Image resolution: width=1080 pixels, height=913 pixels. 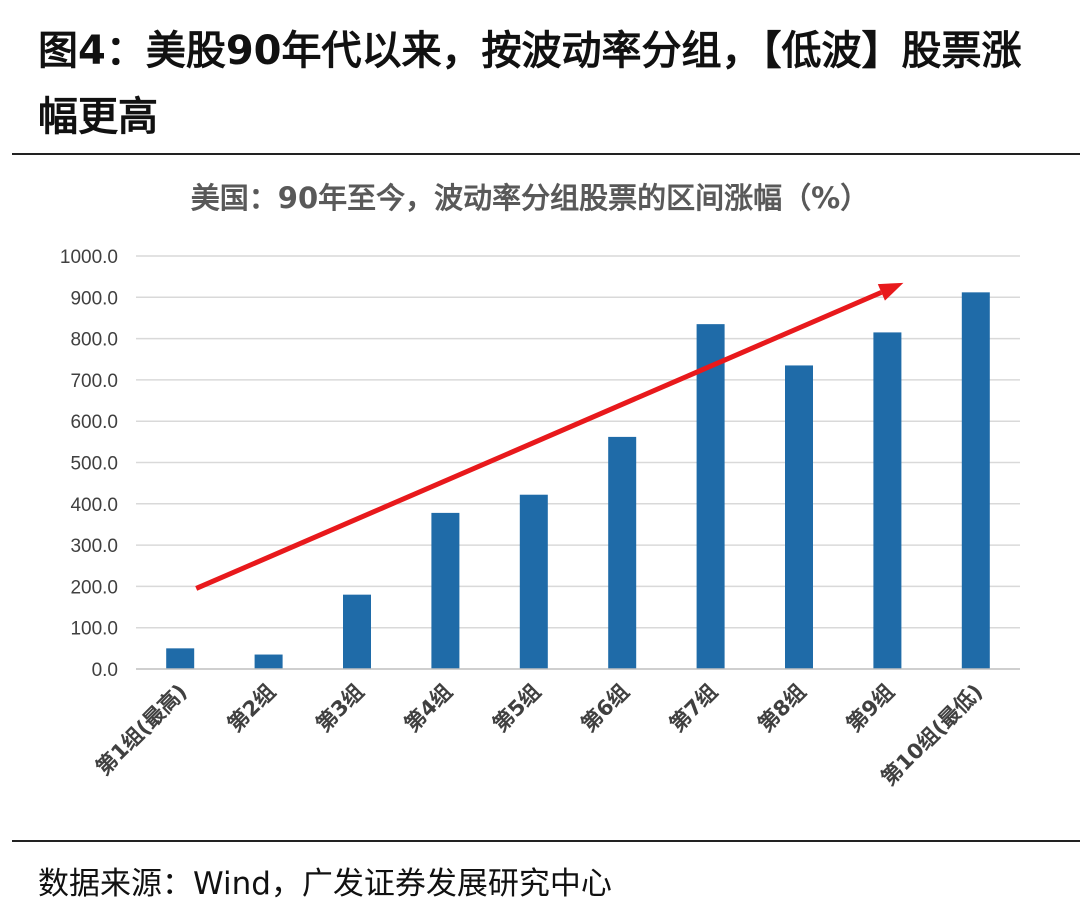 What do you see at coordinates (546, 841) in the screenshot?
I see `bottom-divider` at bounding box center [546, 841].